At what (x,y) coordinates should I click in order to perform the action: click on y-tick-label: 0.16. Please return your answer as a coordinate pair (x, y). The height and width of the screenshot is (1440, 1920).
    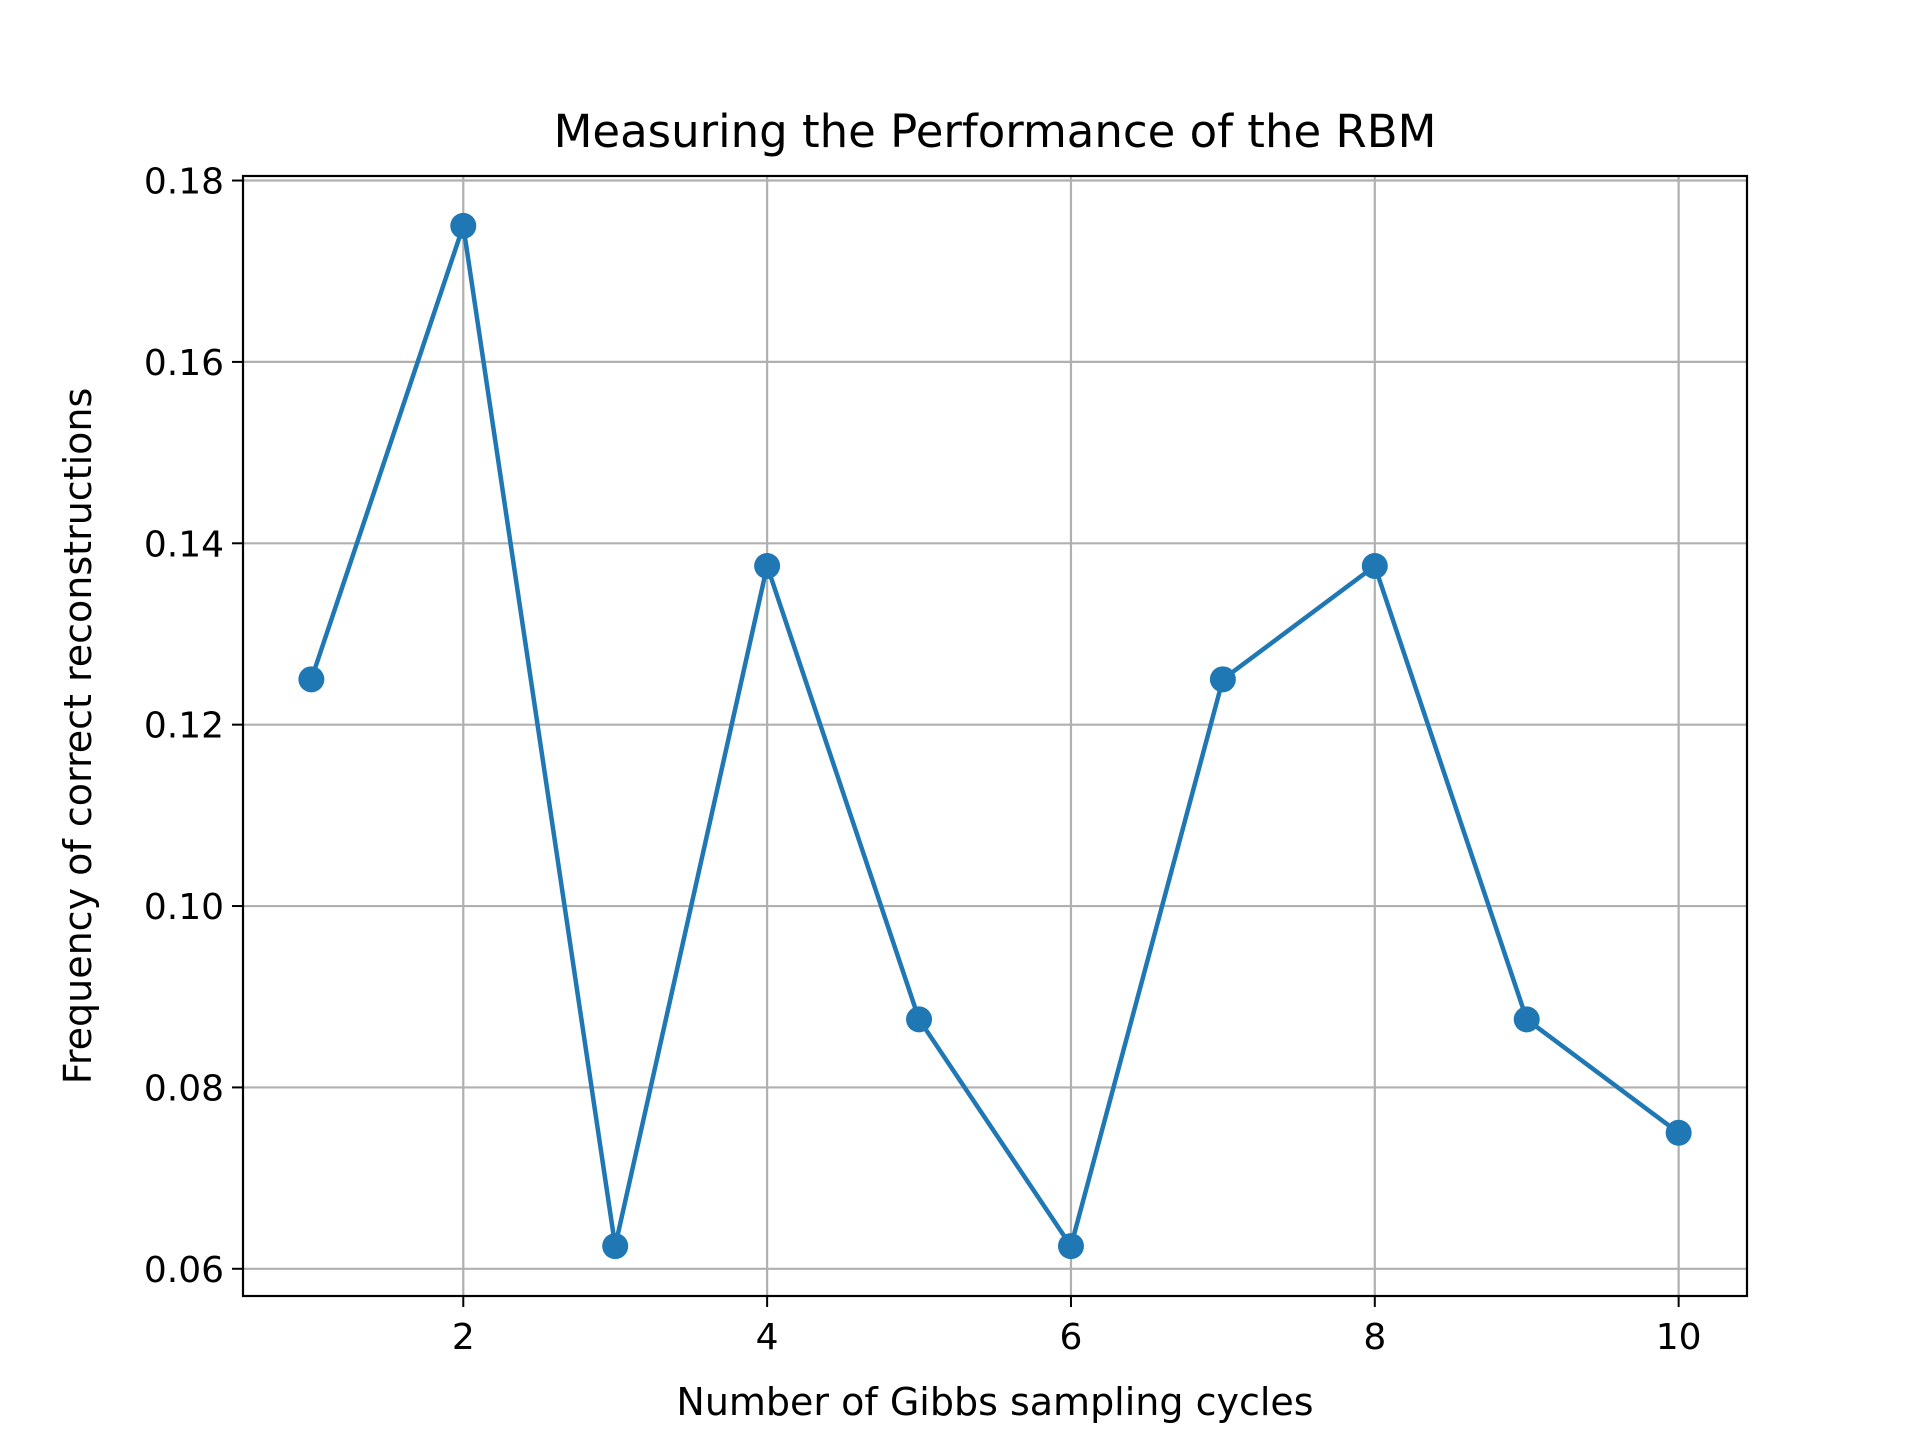
    Looking at the image, I should click on (184, 363).